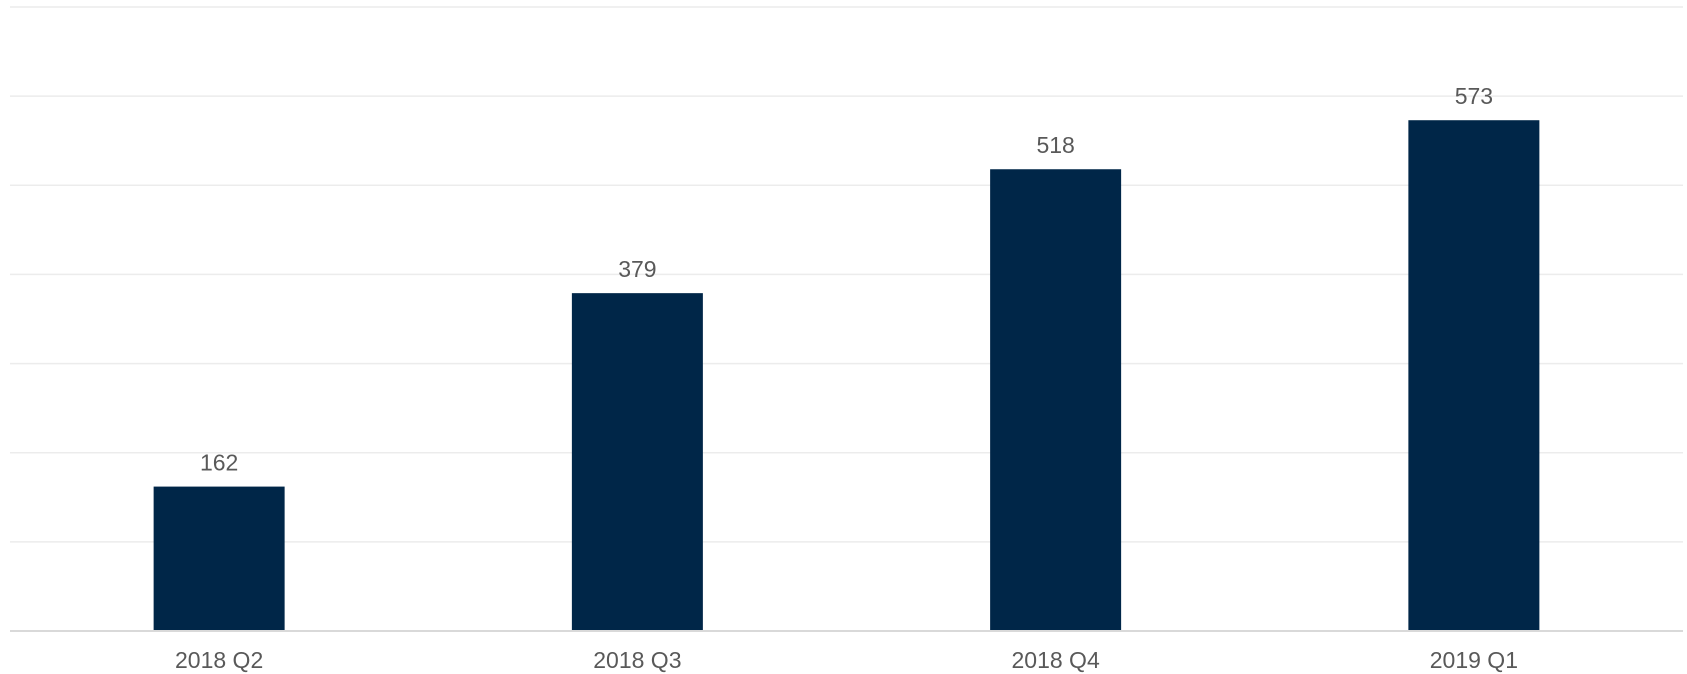 This screenshot has height=674, width=1687. Describe the element at coordinates (1474, 96) in the screenshot. I see `bar-value-label: 573` at that location.